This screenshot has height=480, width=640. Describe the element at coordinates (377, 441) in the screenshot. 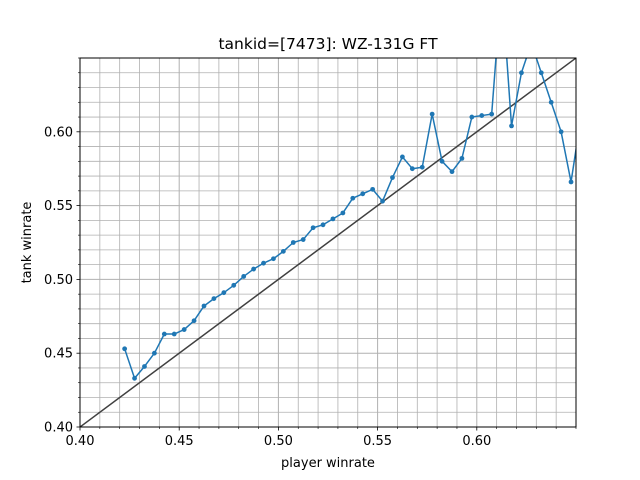

I see `x-tick-label: 0.55` at that location.